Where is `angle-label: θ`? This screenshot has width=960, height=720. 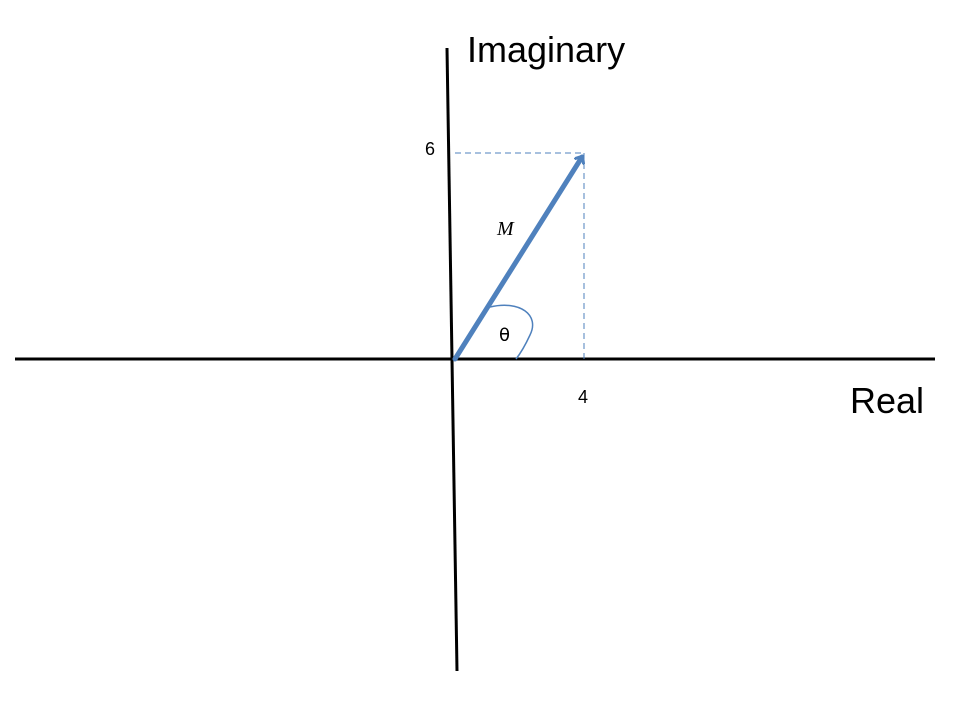
angle-label: θ is located at coordinates (504, 335).